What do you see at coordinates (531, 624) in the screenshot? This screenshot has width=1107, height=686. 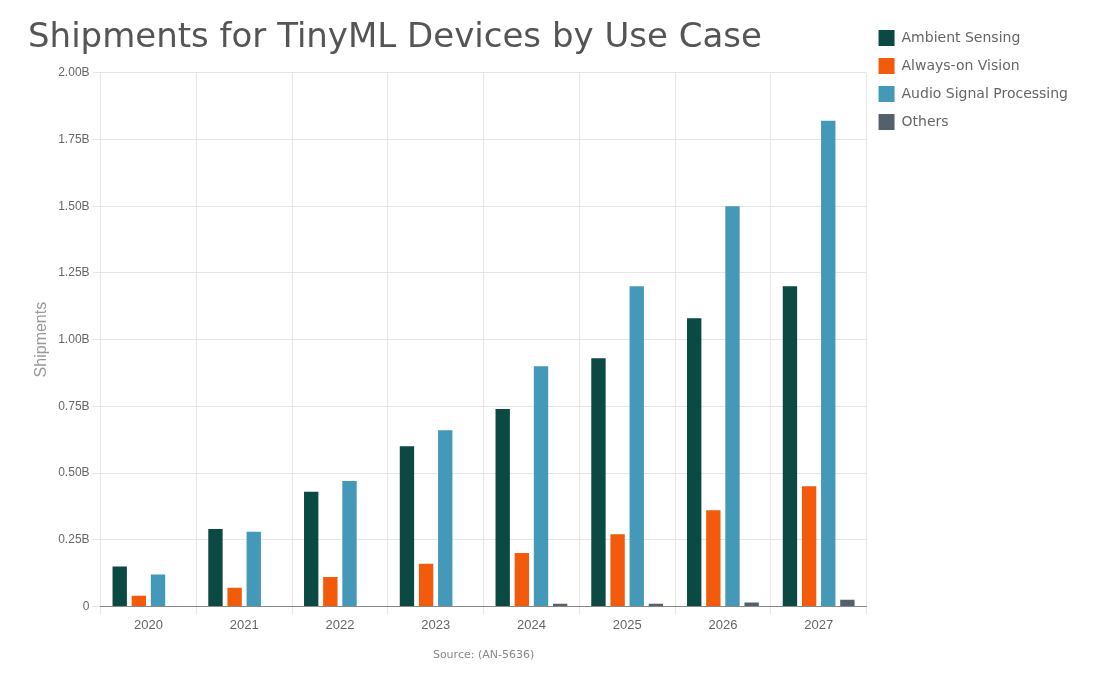 I see `x-tick-label: 2024` at bounding box center [531, 624].